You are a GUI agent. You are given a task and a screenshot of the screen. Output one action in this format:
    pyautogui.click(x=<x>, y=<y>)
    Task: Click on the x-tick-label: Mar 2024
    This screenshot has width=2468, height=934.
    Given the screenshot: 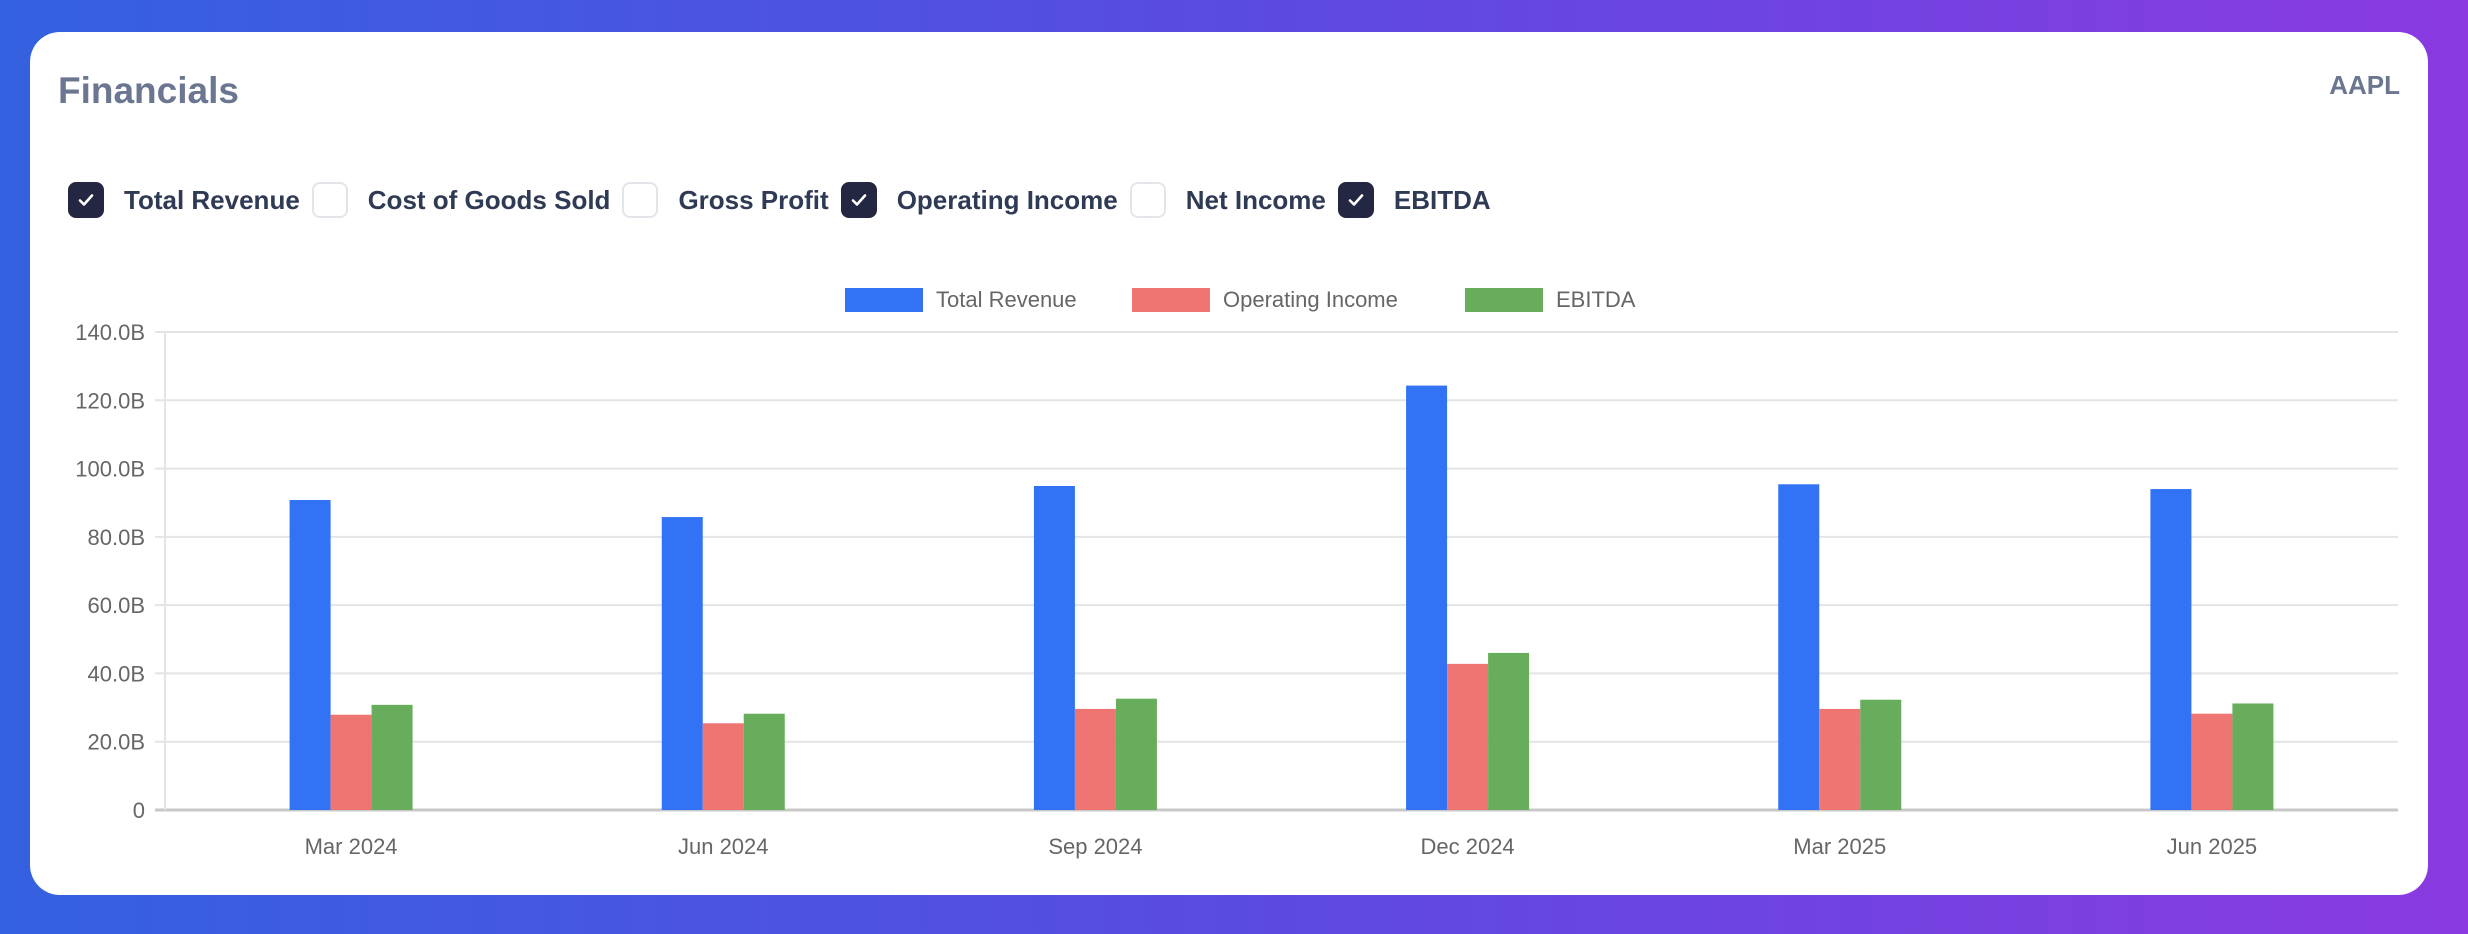 What is the action you would take?
    pyautogui.click(x=351, y=846)
    